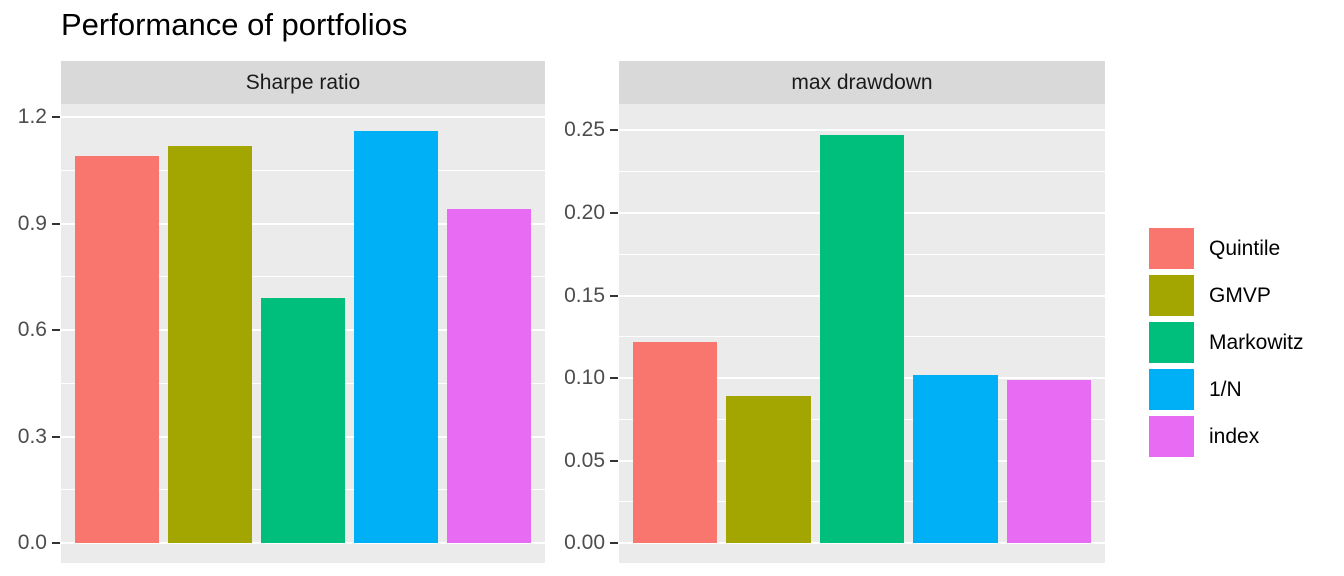 The width and height of the screenshot is (1344, 576). I want to click on legend-item-quintile: Quintile, so click(1226, 248).